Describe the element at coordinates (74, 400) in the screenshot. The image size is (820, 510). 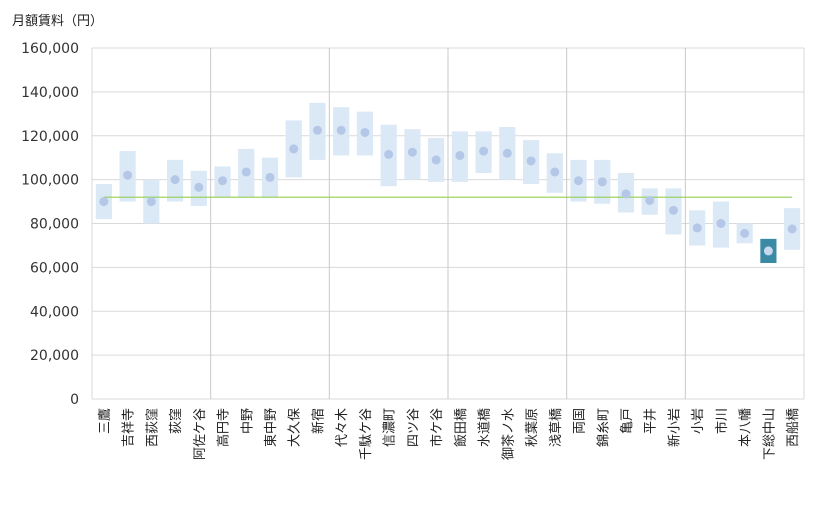
I see `y-tick-label: 0` at that location.